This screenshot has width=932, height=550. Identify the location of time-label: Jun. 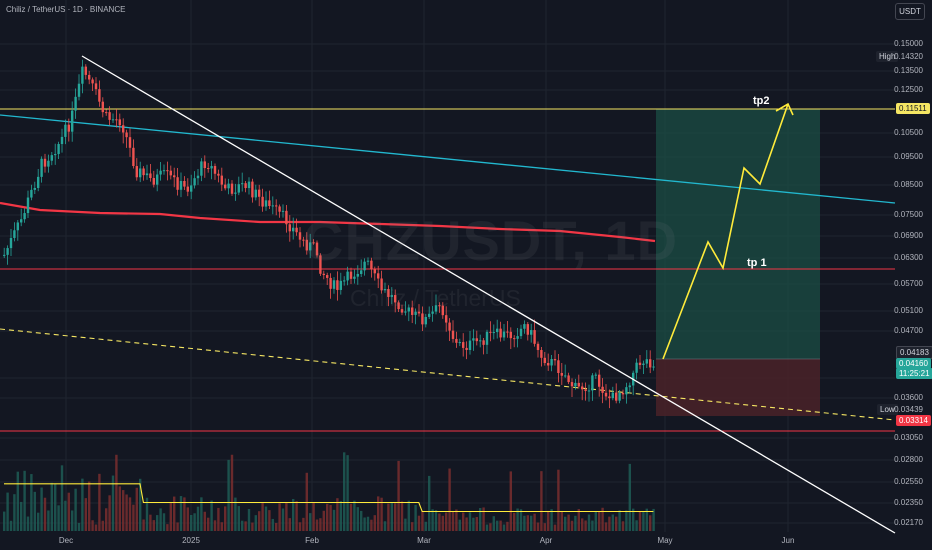
(788, 540).